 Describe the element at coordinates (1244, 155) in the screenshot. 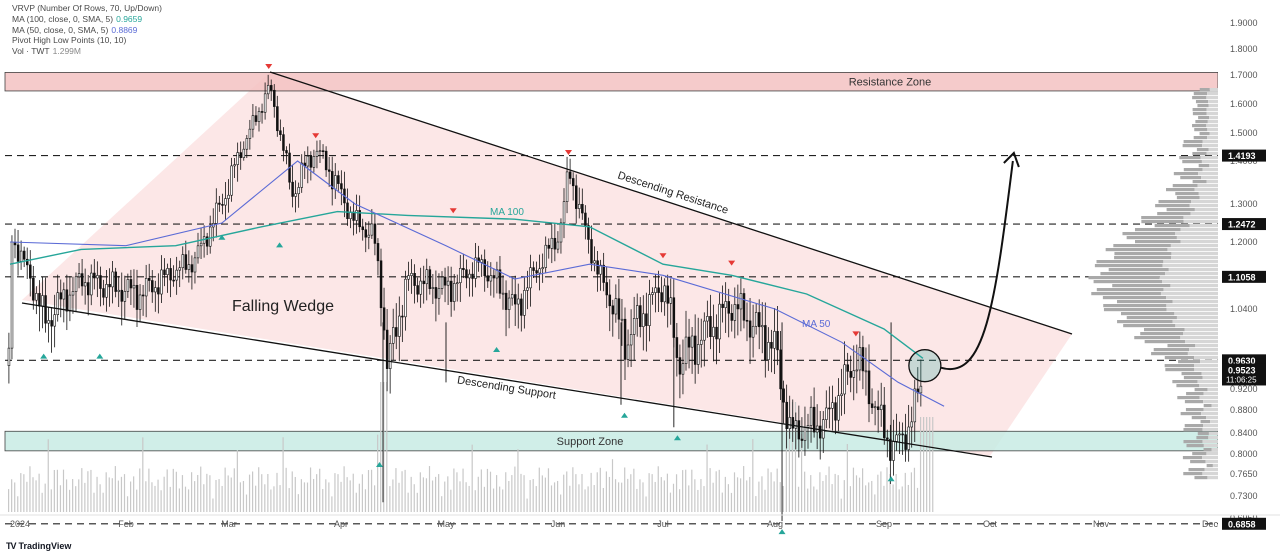

I see `price-level-tag` at that location.